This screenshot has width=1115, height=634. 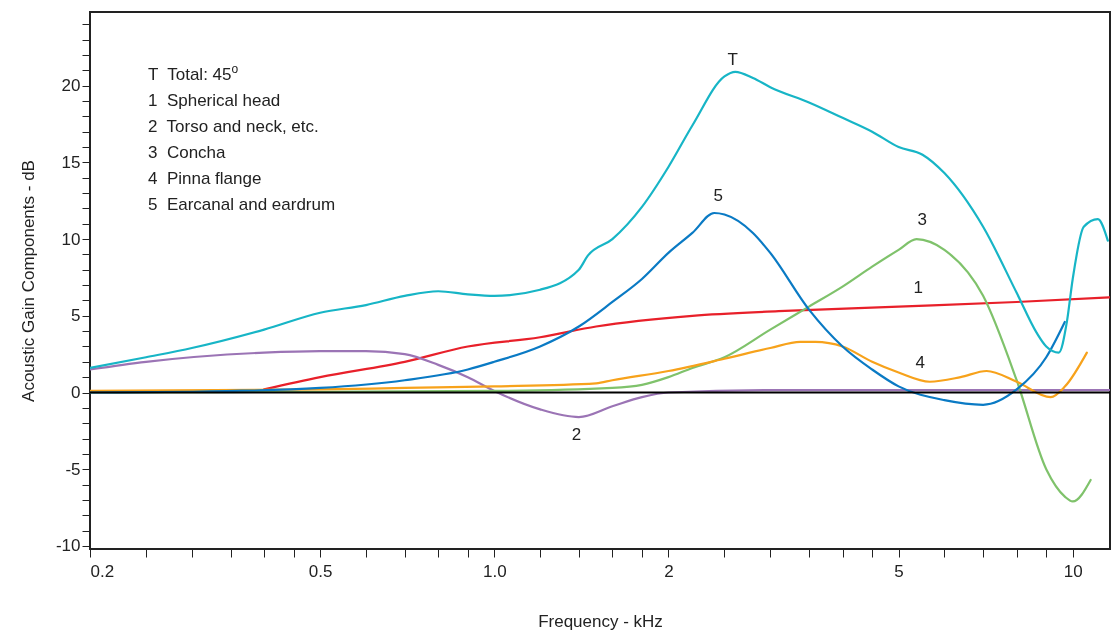 What do you see at coordinates (205, 178) in the screenshot?
I see `annotation: 4 Pinna flange` at bounding box center [205, 178].